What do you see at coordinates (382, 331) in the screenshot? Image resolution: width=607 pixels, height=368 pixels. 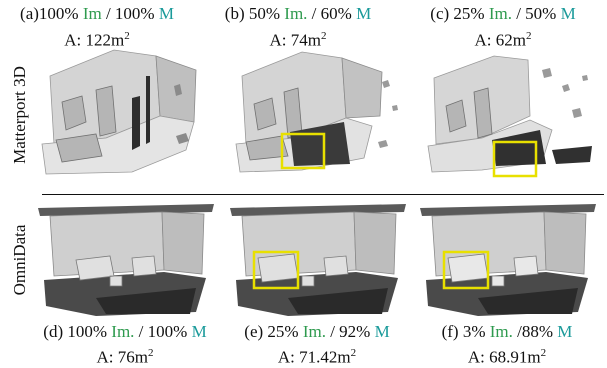 I see `caption-e-m: M` at bounding box center [382, 331].